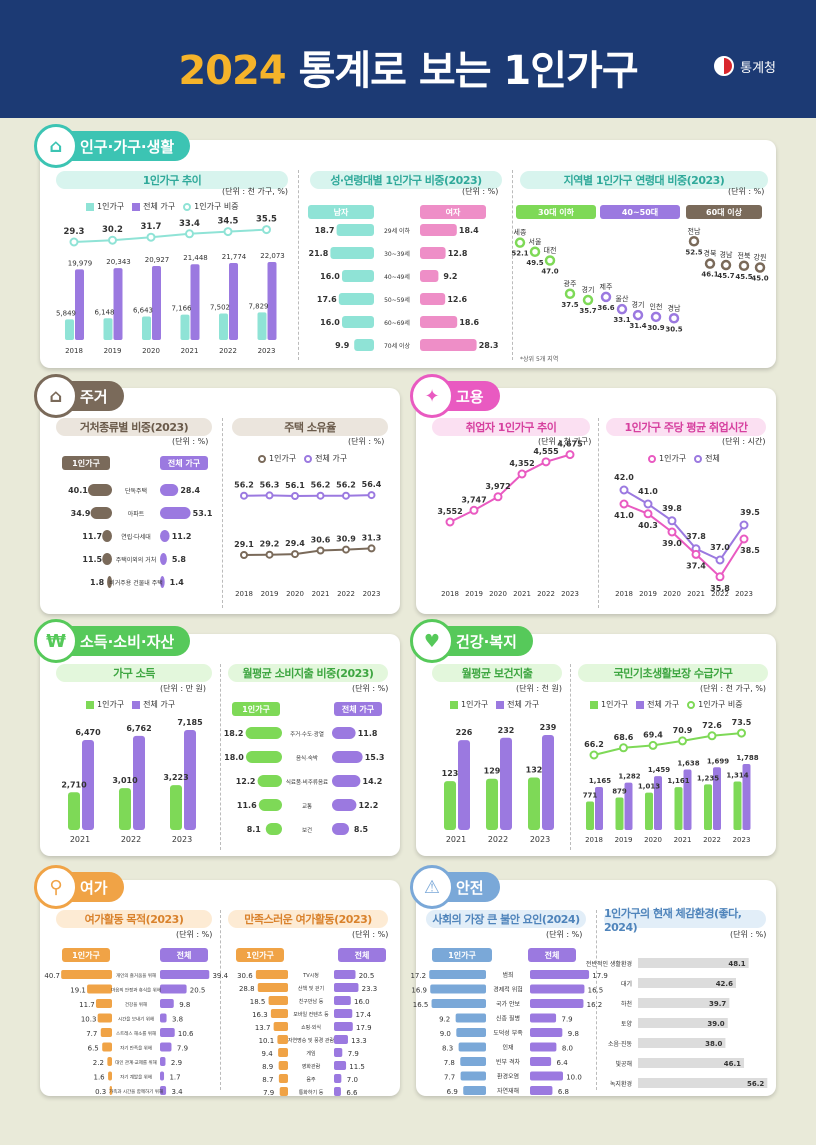 Image resolution: width=816 pixels, height=1145 pixels. What do you see at coordinates (355, 230) in the screenshot?
I see `bar-male` at bounding box center [355, 230].